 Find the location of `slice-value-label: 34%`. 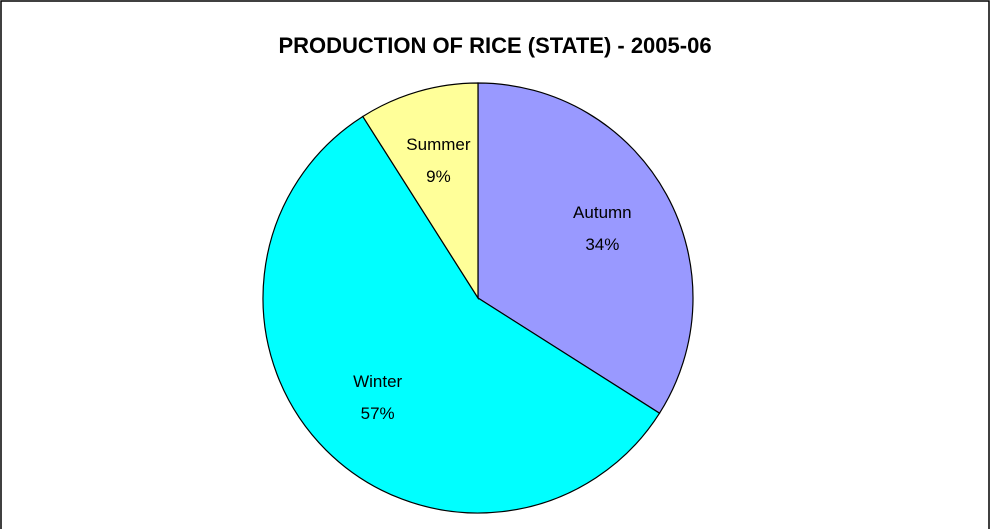

slice-value-label: 34% is located at coordinates (602, 244).